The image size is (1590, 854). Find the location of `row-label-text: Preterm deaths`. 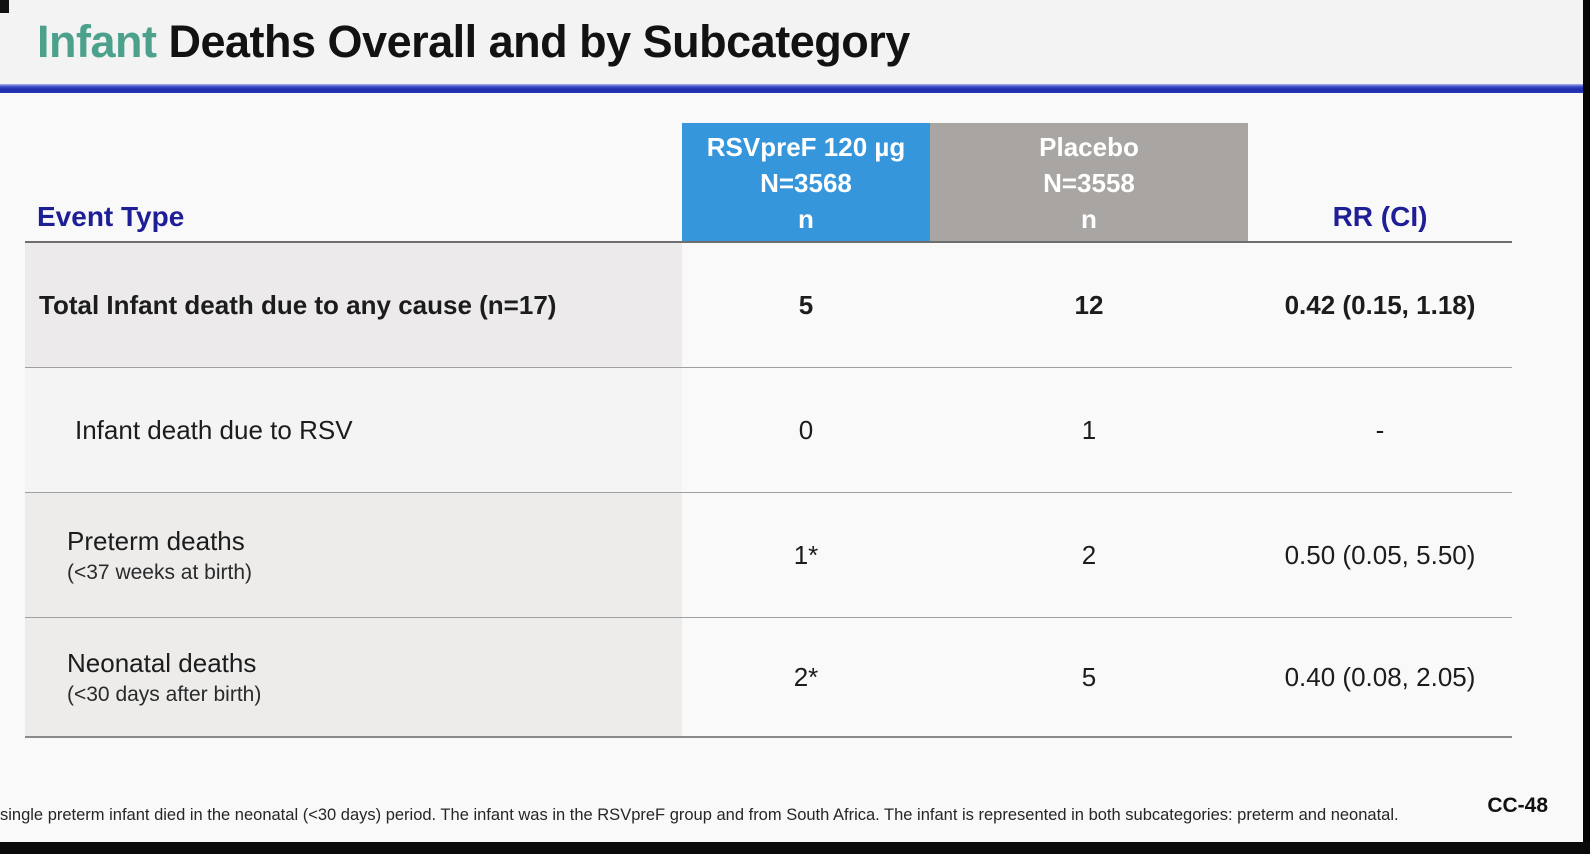

row-label-text: Preterm deaths is located at coordinates (156, 540).